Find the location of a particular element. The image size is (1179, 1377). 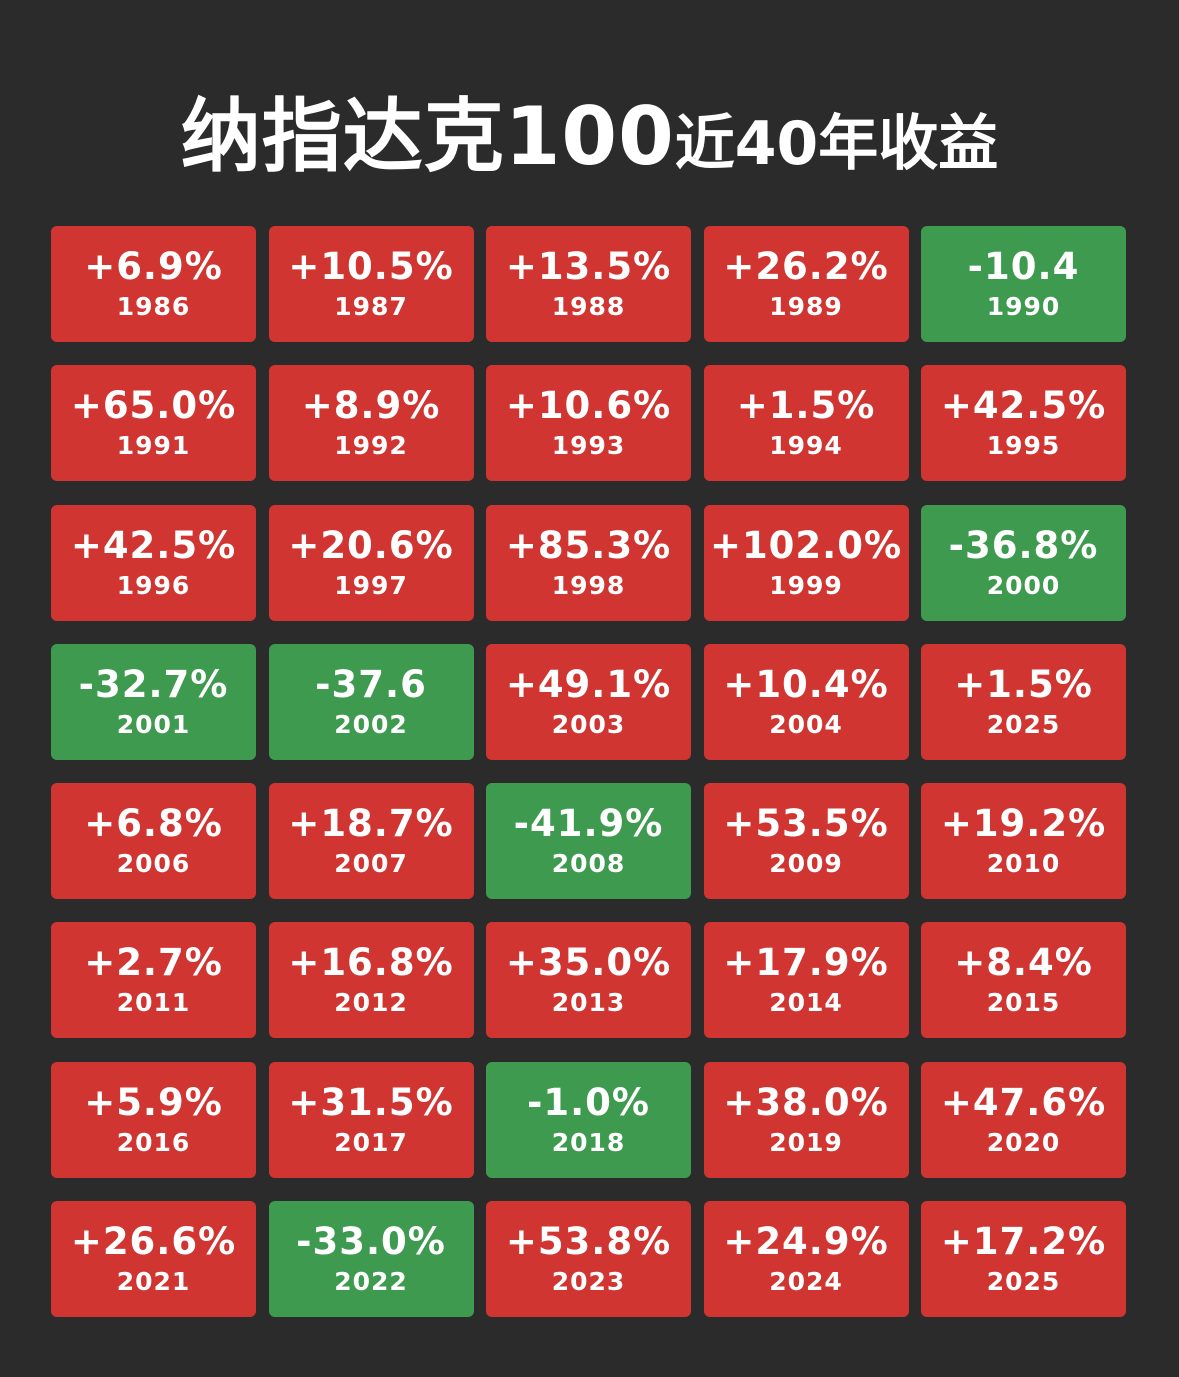

return-value: -37.6 is located at coordinates (371, 684).